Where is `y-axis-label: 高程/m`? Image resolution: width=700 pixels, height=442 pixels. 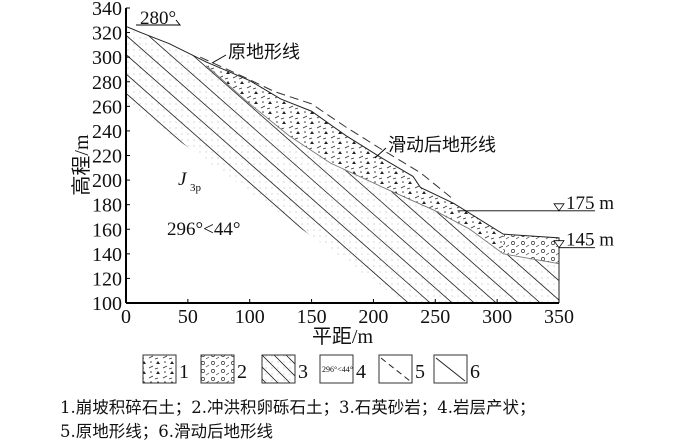 y-axis-label: 高程/m is located at coordinates (81, 165).